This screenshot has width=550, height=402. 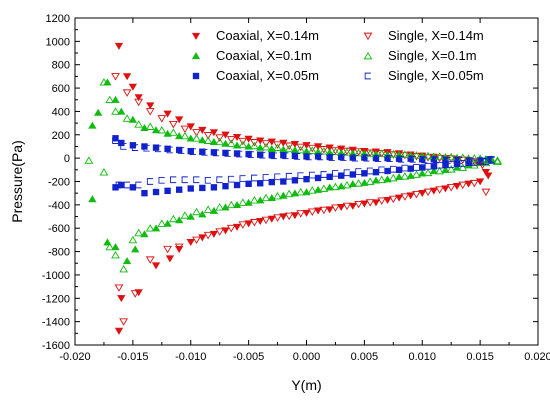 I want to click on y-tick-label: -1000, so click(x=56, y=276).